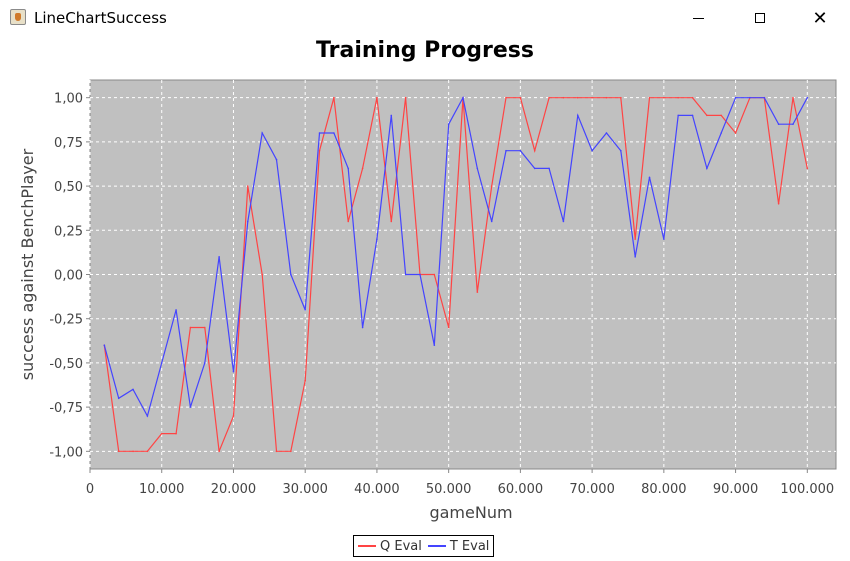 The image size is (850, 561). I want to click on minimize-icon, so click(698, 18).